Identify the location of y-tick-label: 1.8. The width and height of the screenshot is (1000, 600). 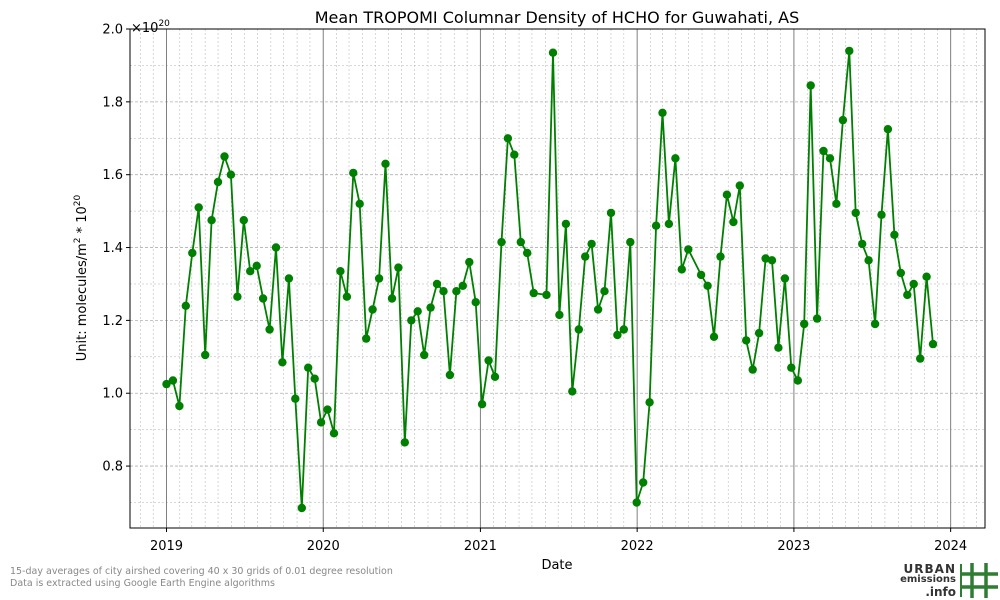
(112, 102).